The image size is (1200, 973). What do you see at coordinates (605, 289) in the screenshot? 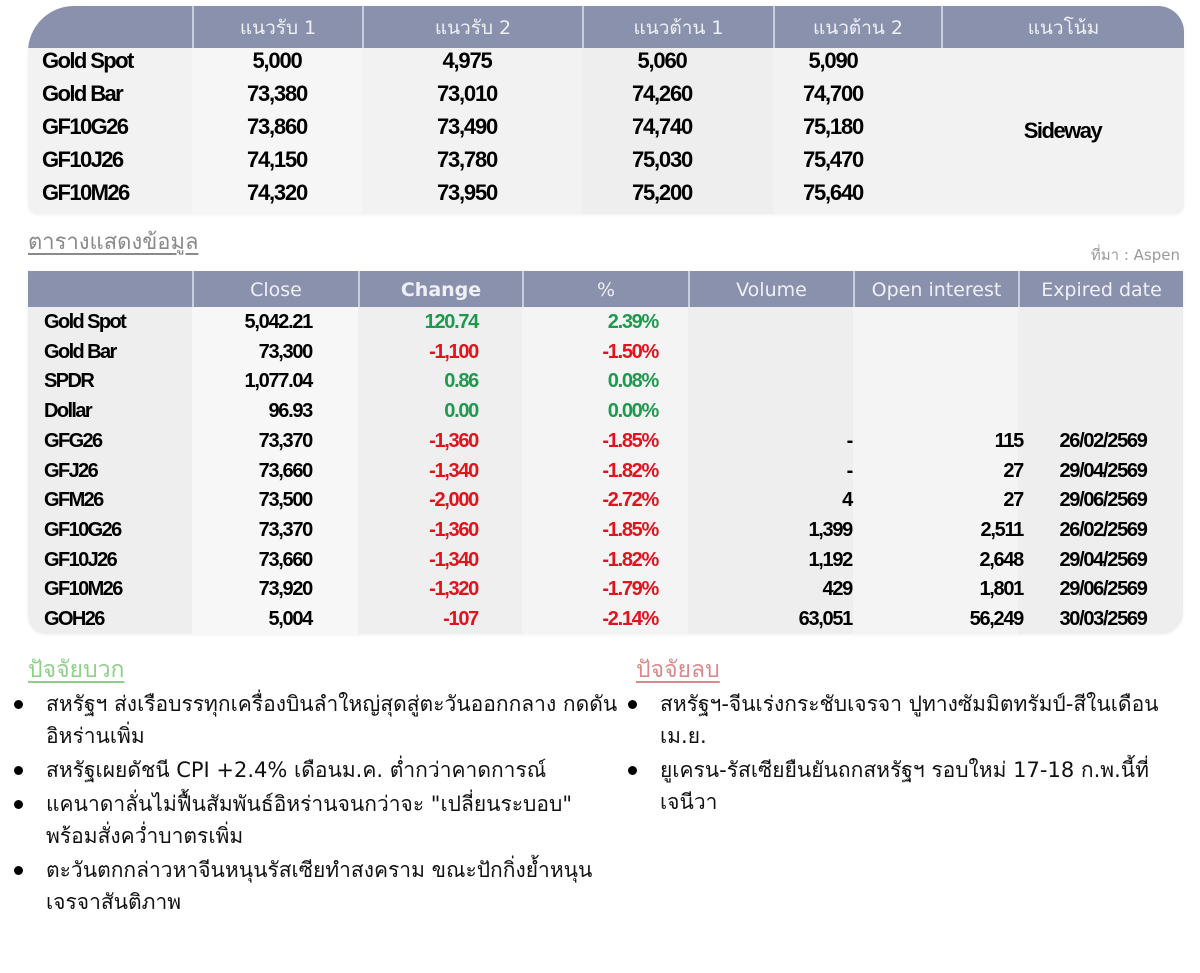
I see `header-percent: %` at bounding box center [605, 289].